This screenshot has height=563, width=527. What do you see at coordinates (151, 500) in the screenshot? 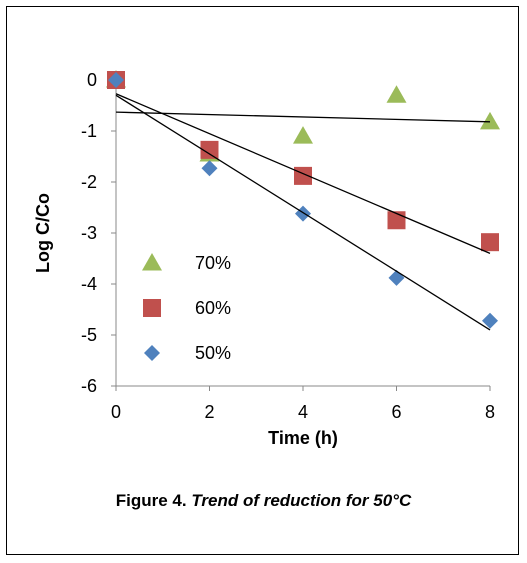
I see `caption-label: Figure 4.` at bounding box center [151, 500].